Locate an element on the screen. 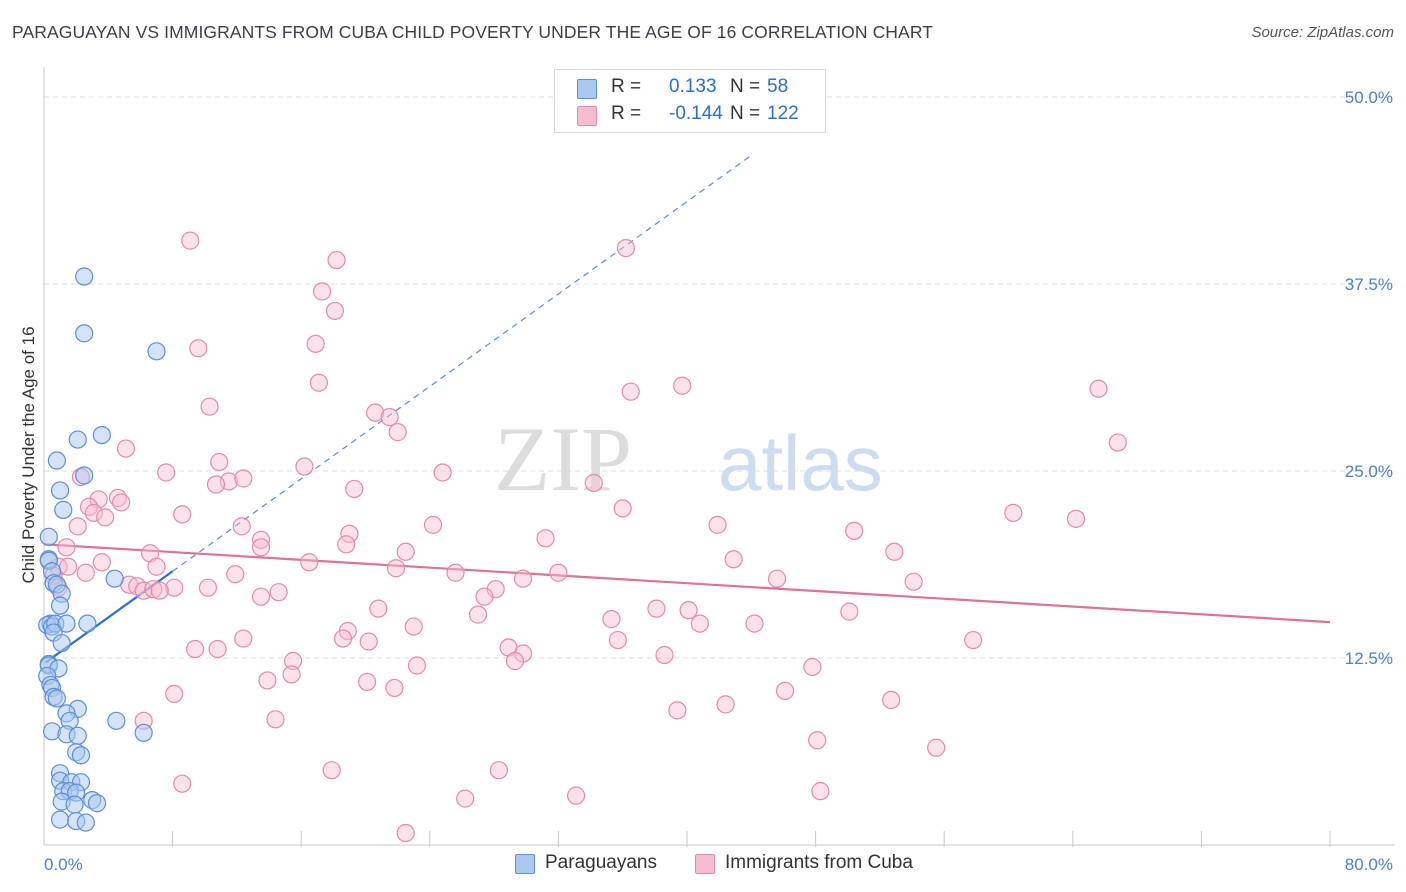  x-tick-label: 0.0% is located at coordinates (63, 864).